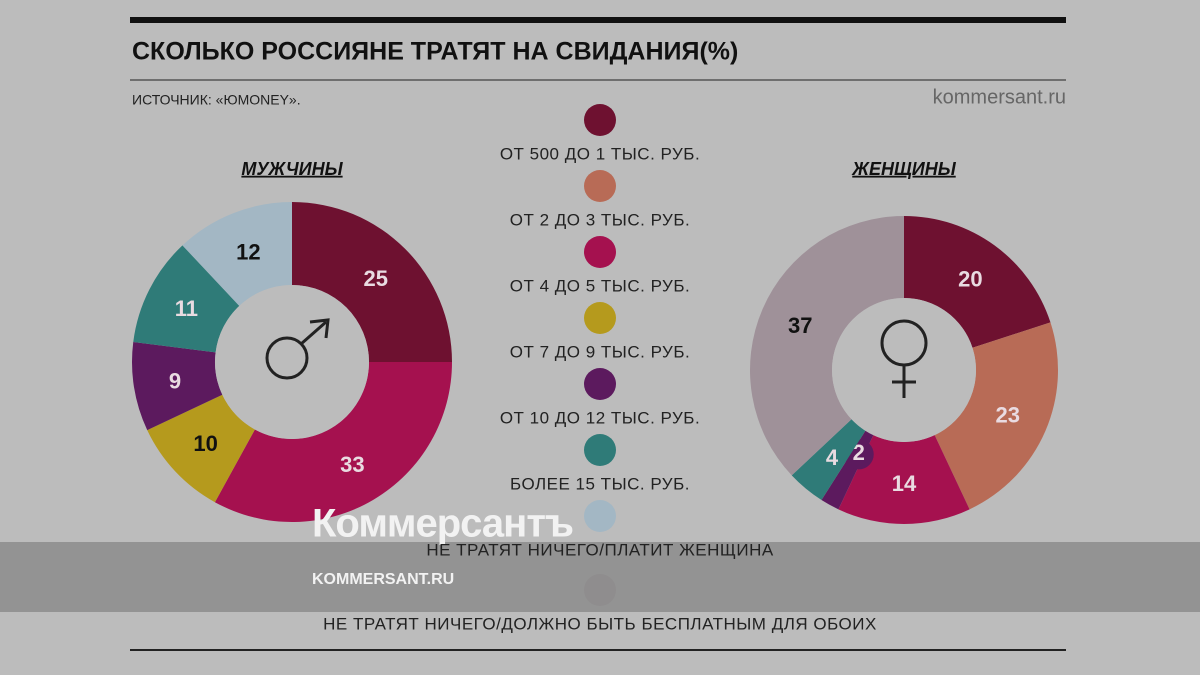 The width and height of the screenshot is (1200, 675). What do you see at coordinates (904, 358) in the screenshot?
I see `female-symbol` at bounding box center [904, 358].